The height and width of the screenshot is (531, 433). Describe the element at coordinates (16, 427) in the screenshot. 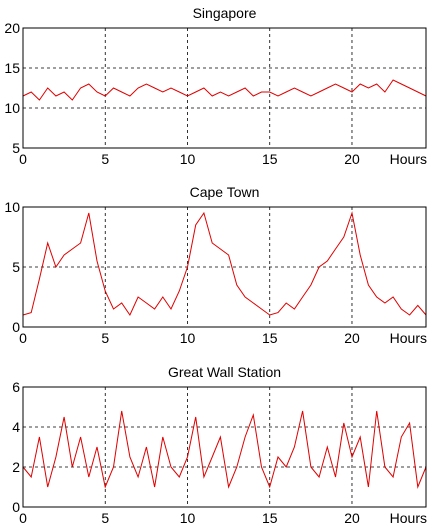

I see `y-tick-label: 4` at that location.